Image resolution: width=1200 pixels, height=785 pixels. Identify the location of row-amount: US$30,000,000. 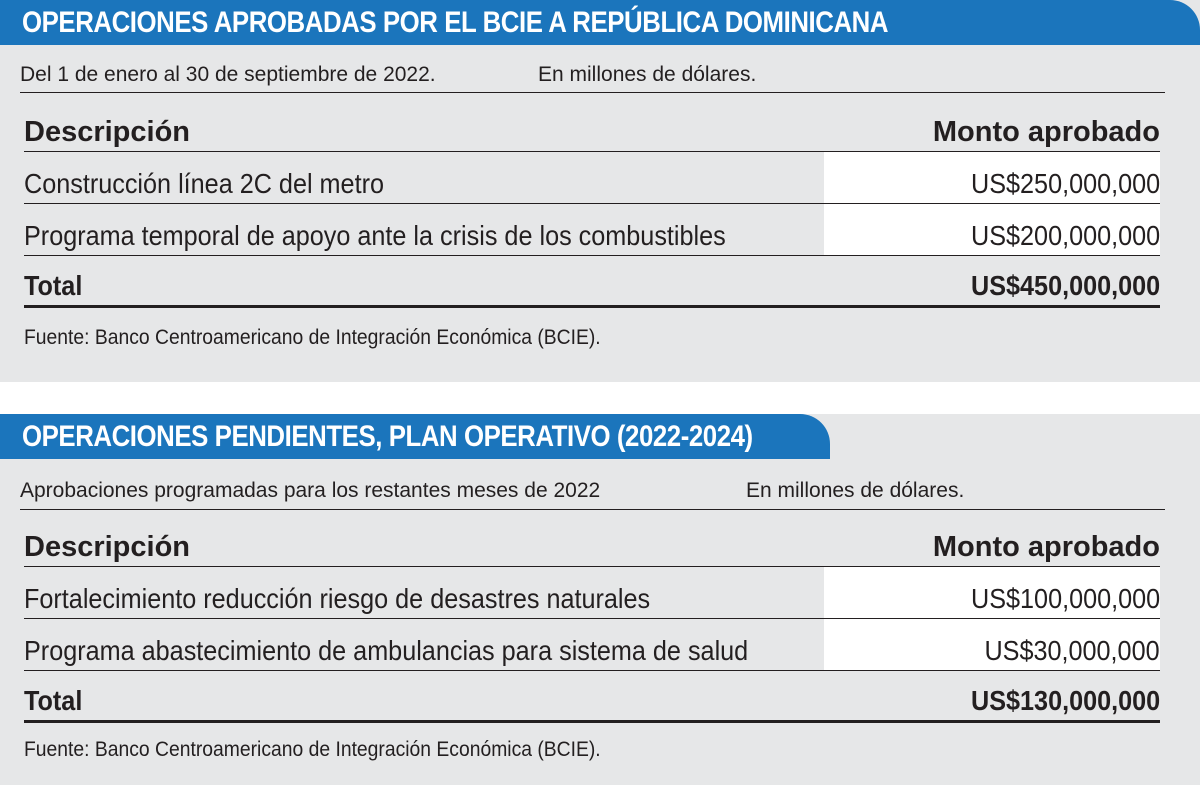
(1072, 650).